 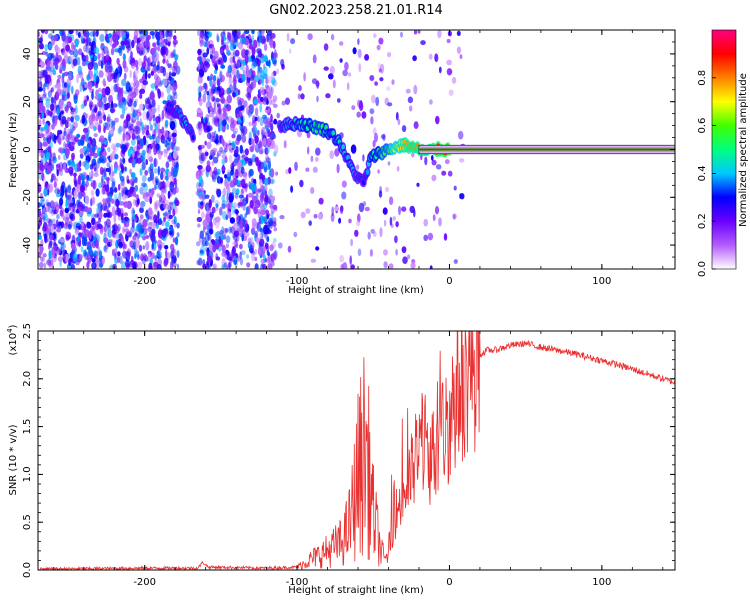 What do you see at coordinates (27, 522) in the screenshot?
I see `snr-y-tick-label: 0.5` at bounding box center [27, 522].